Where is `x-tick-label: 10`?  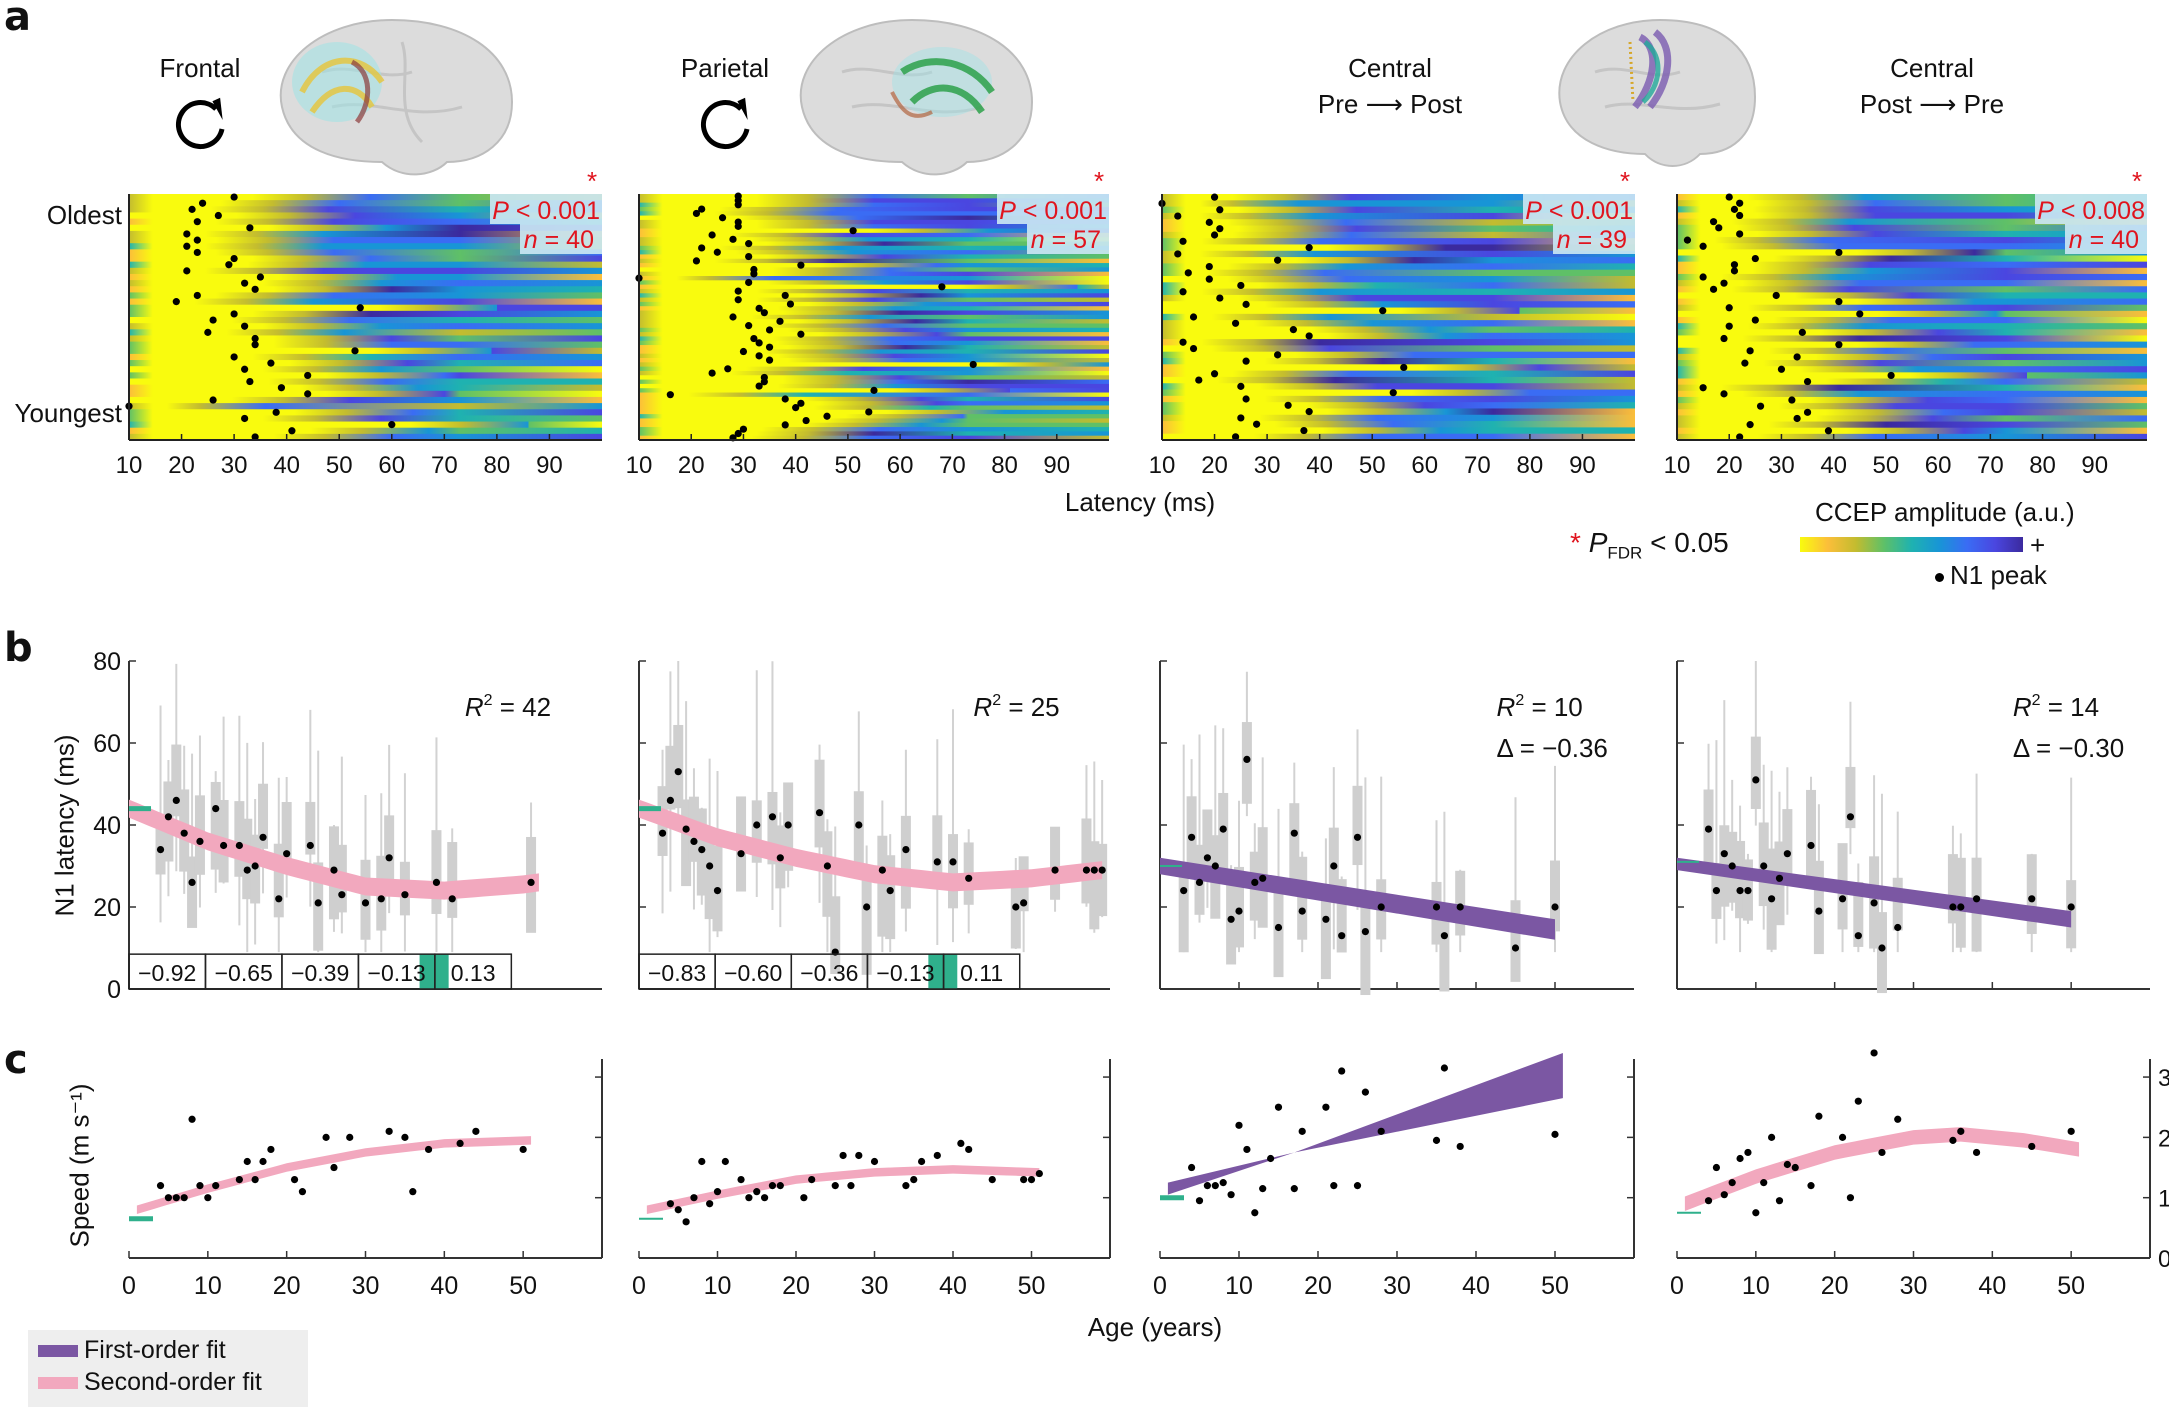 x-tick-label: 10 is located at coordinates (1162, 465).